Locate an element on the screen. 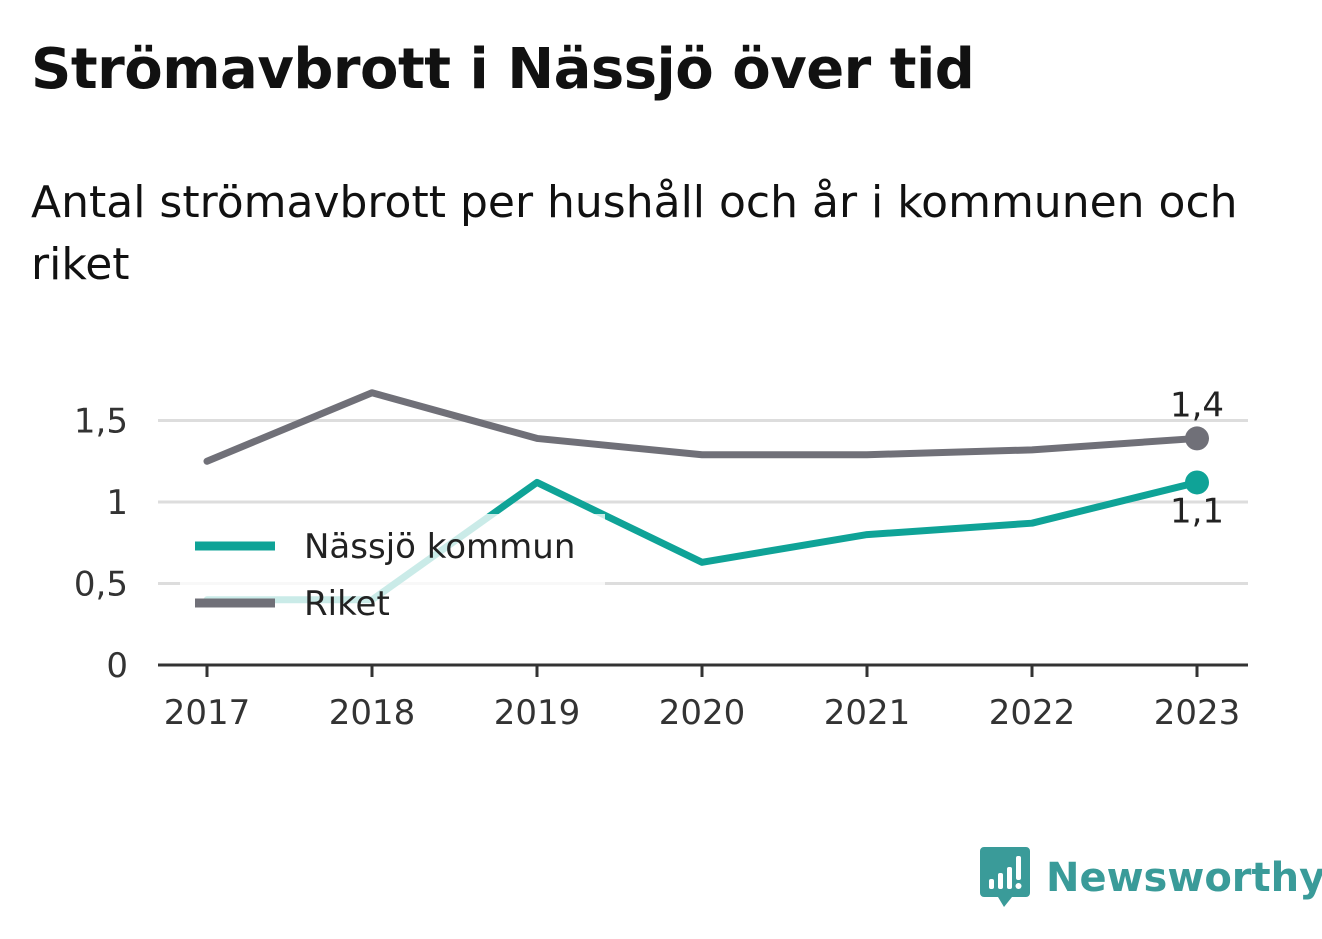 The width and height of the screenshot is (1322, 939). y-tick-label: 0,5 is located at coordinates (101, 585).